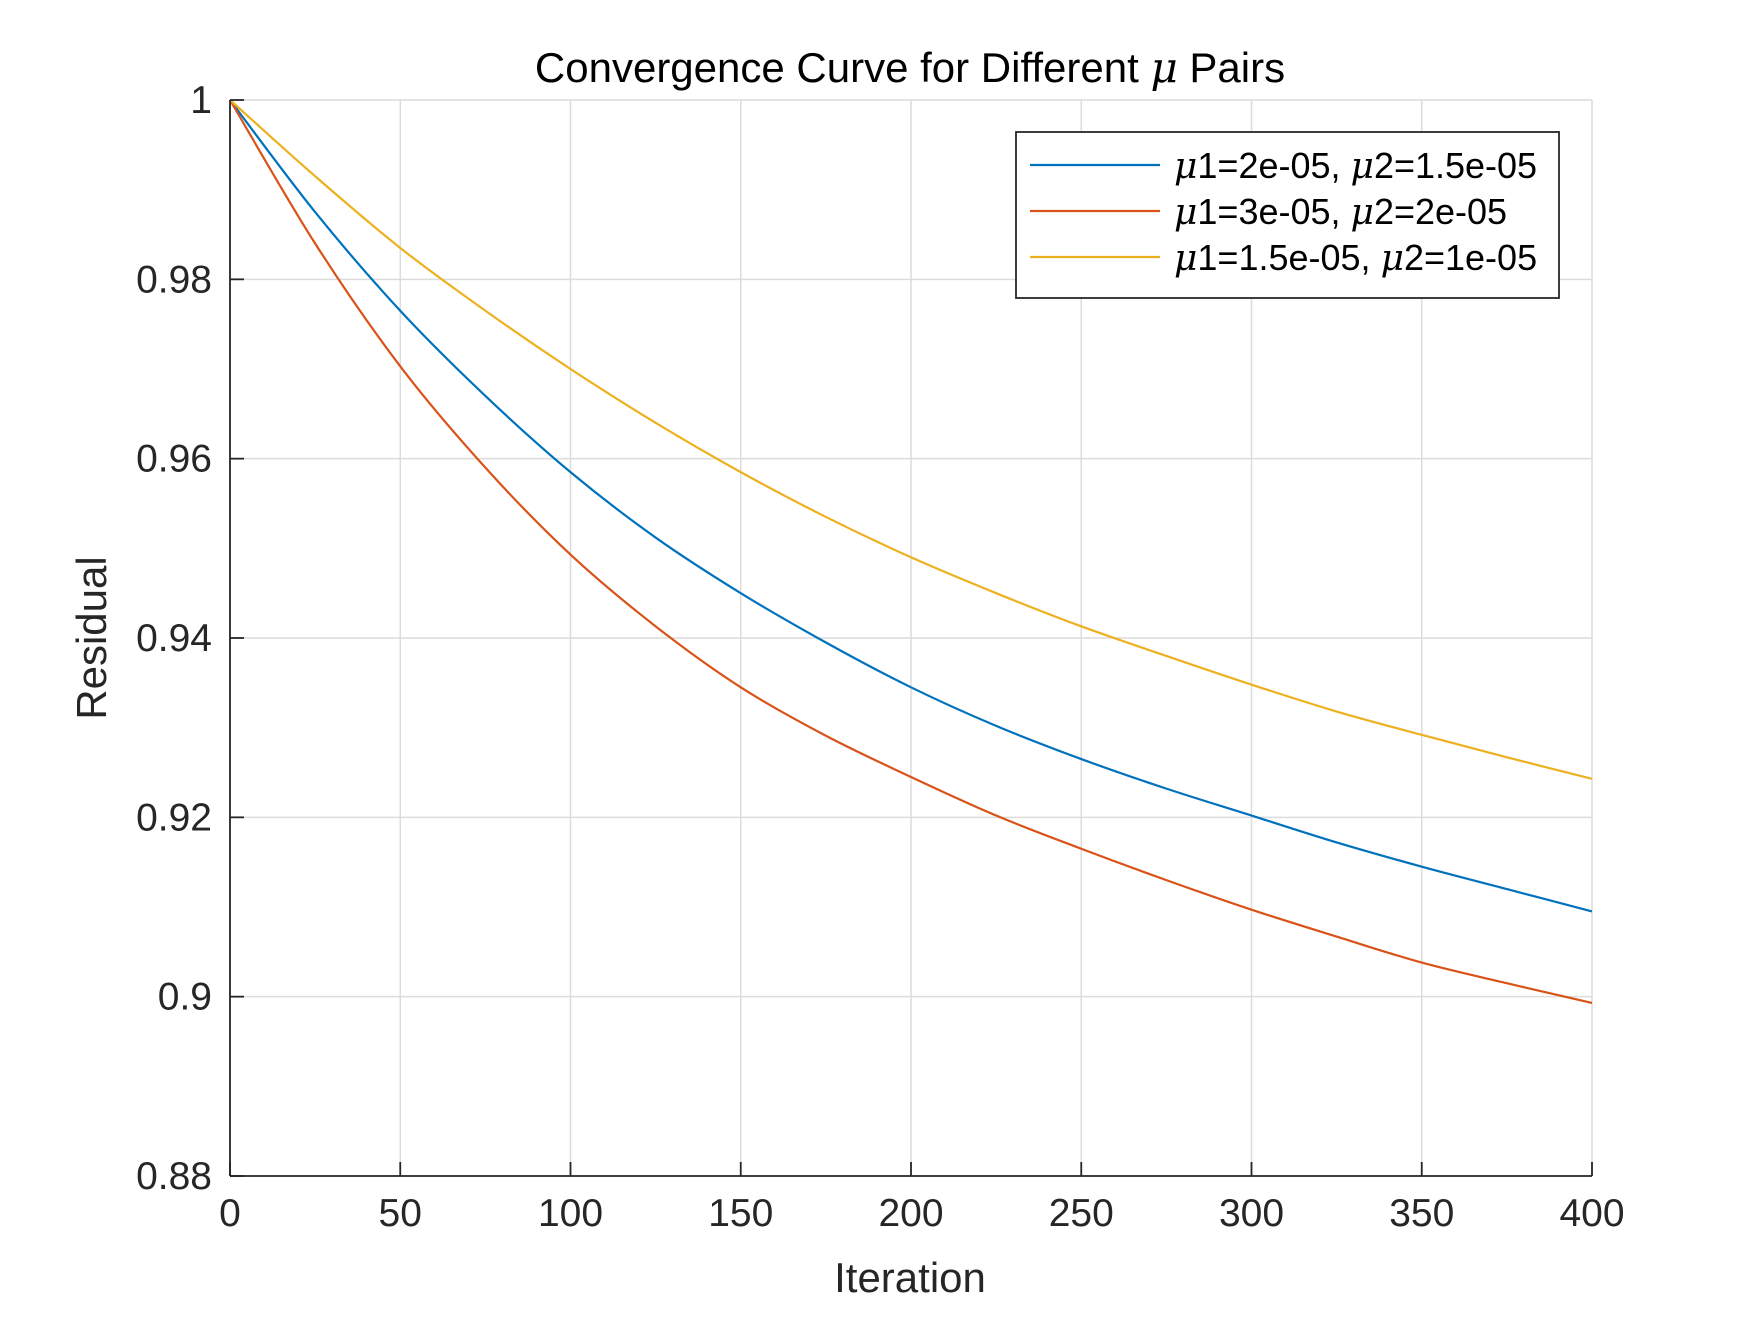 This screenshot has height=1318, width=1750. I want to click on y-tick-labels: 0.88 0.9 0.92 0.94 0.96 0.98 1, so click(174, 638).